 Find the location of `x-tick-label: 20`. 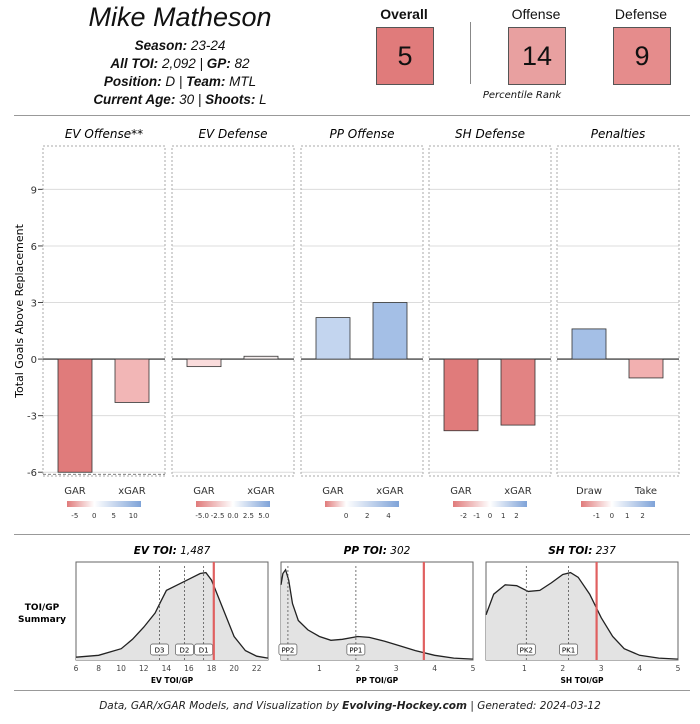

x-tick-label: 20 is located at coordinates (234, 668).